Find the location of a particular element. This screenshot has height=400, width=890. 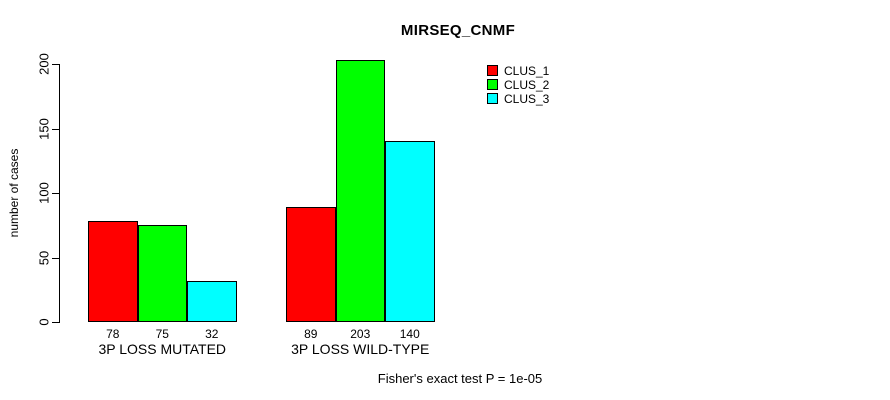

bar-value-label: 203 is located at coordinates (360, 334).